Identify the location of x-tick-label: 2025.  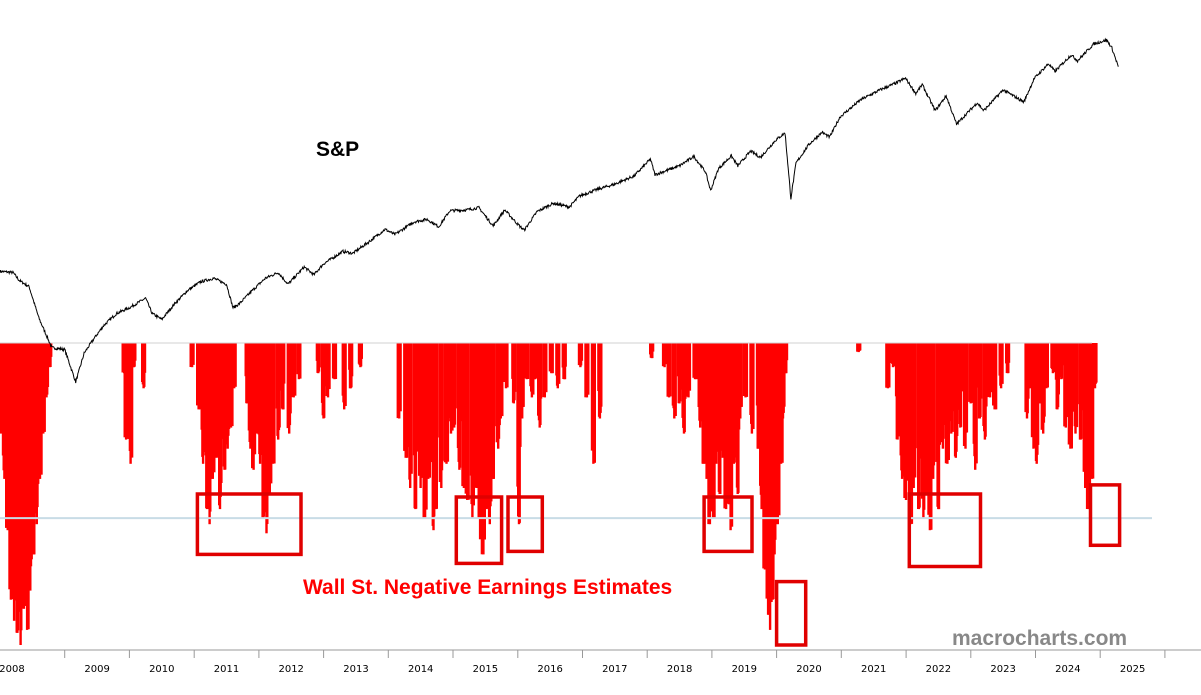
(1132, 669).